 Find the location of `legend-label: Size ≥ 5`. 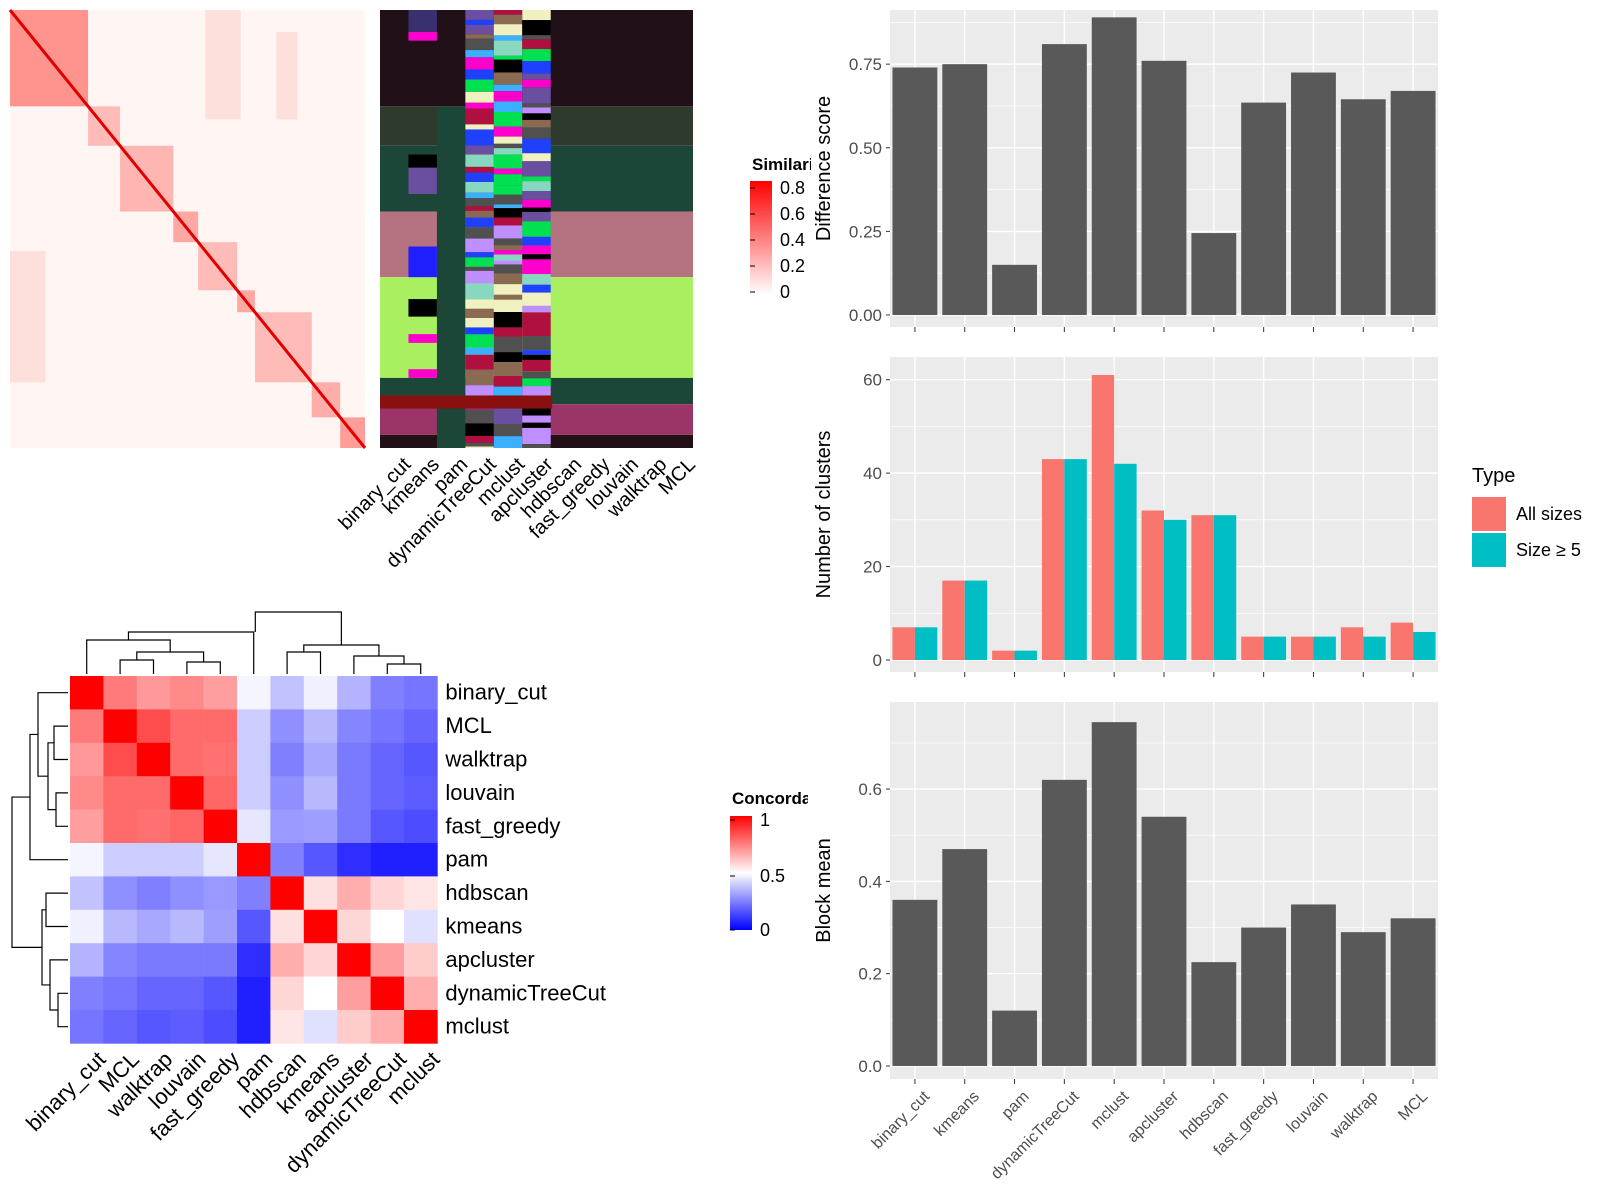

legend-label: Size ≥ 5 is located at coordinates (1548, 550).